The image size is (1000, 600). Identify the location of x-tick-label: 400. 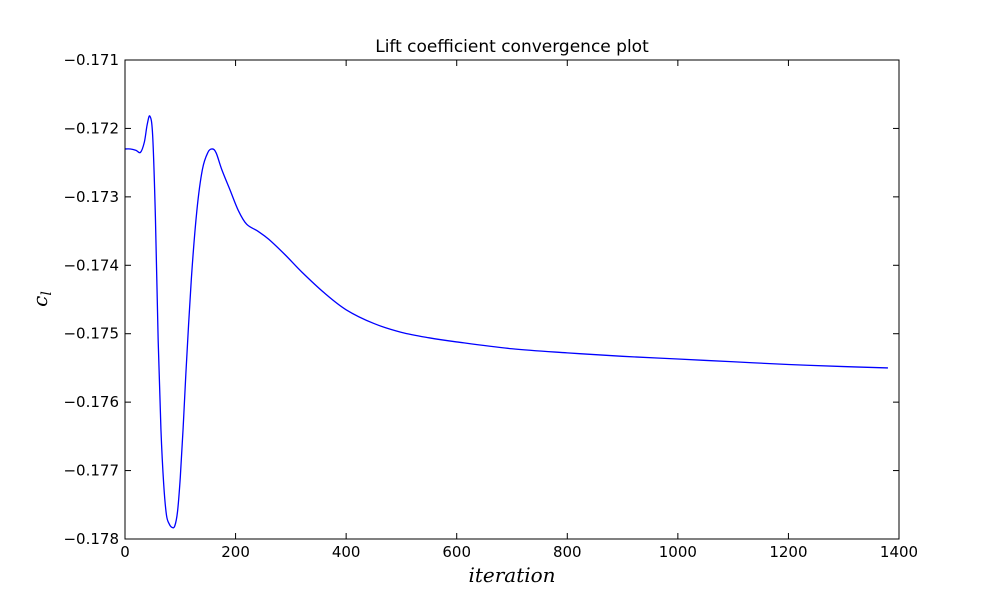
(346, 552).